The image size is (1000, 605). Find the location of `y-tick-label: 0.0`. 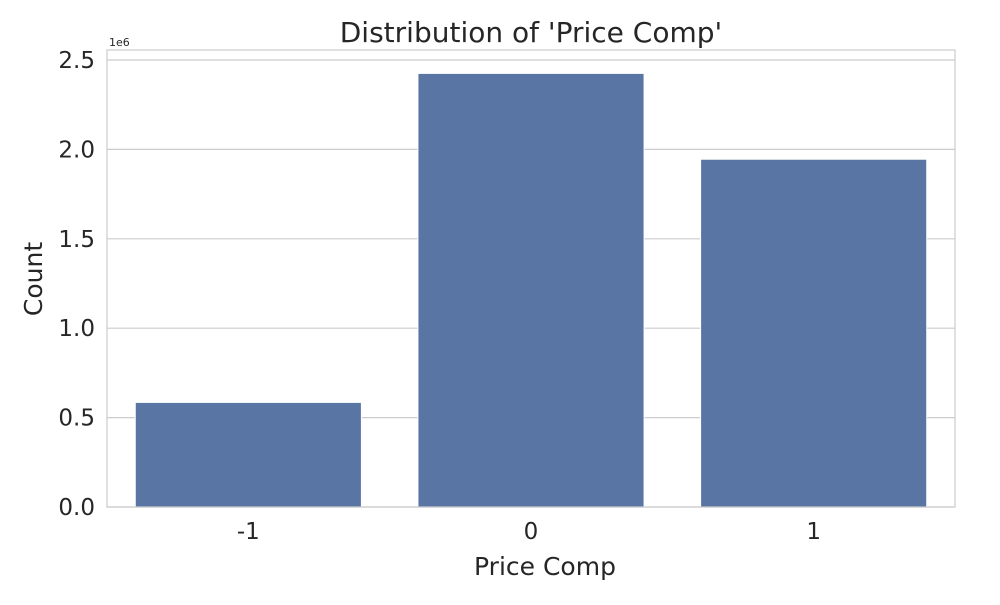

y-tick-label: 0.0 is located at coordinates (76, 508).